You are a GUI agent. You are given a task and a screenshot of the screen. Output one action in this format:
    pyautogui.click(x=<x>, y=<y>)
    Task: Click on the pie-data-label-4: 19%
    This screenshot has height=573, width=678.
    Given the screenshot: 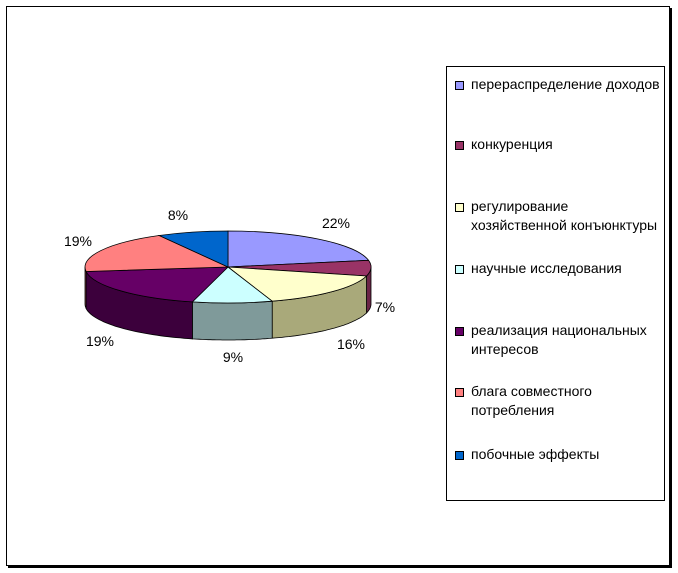 What is the action you would take?
    pyautogui.click(x=100, y=341)
    